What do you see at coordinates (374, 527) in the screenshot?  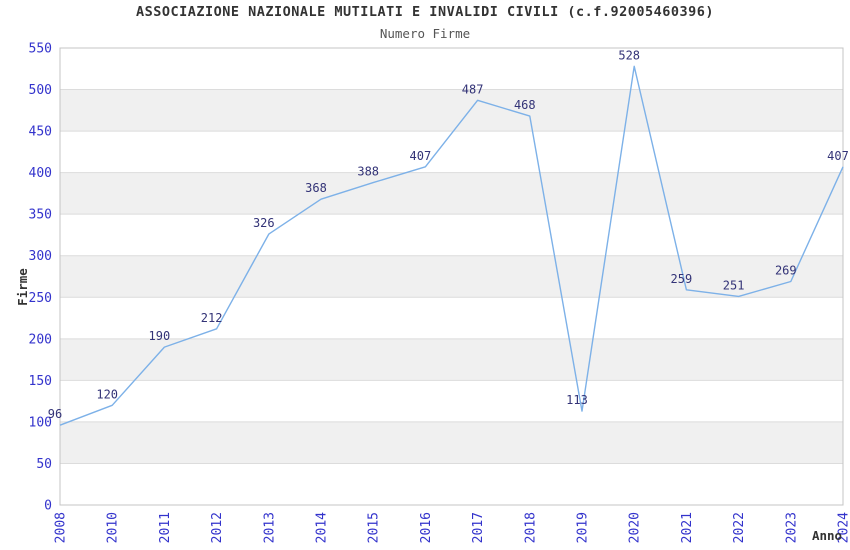 I see `x-tick-label: 2015` at bounding box center [374, 527].